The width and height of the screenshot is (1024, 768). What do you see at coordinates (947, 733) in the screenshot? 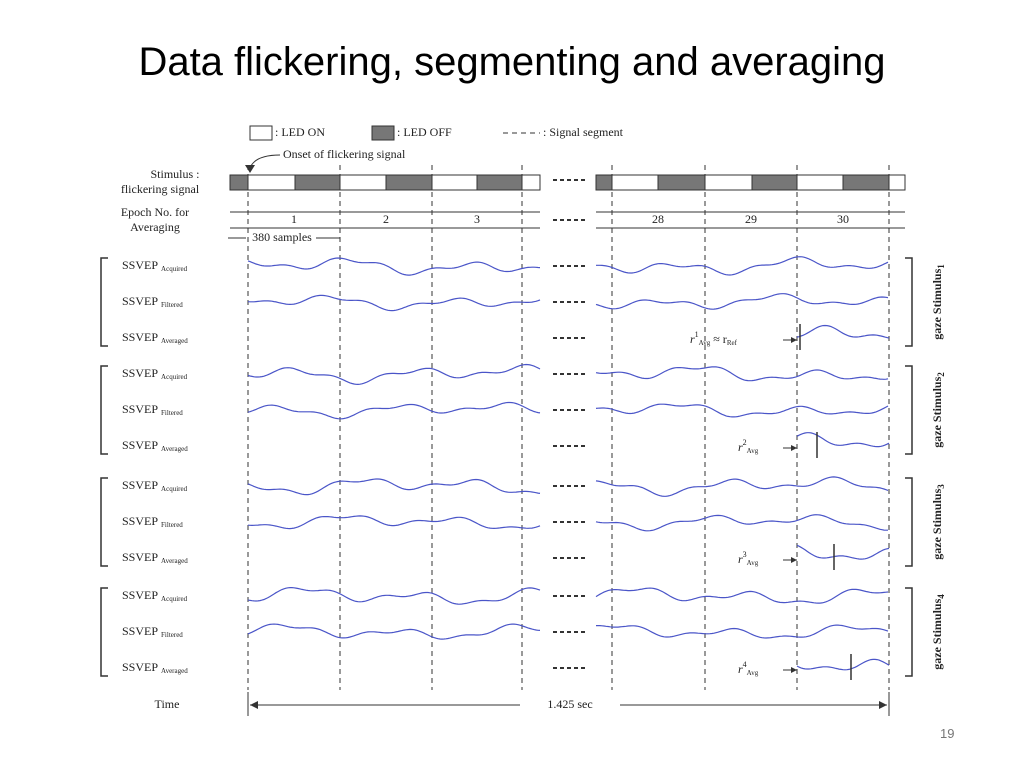
I see `page-number: 19` at bounding box center [947, 733].